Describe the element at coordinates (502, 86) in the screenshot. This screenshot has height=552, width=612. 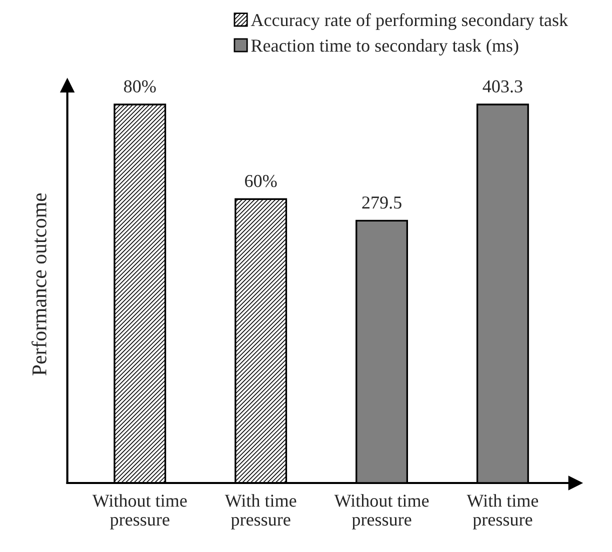
I see `data-label: 403.3` at that location.